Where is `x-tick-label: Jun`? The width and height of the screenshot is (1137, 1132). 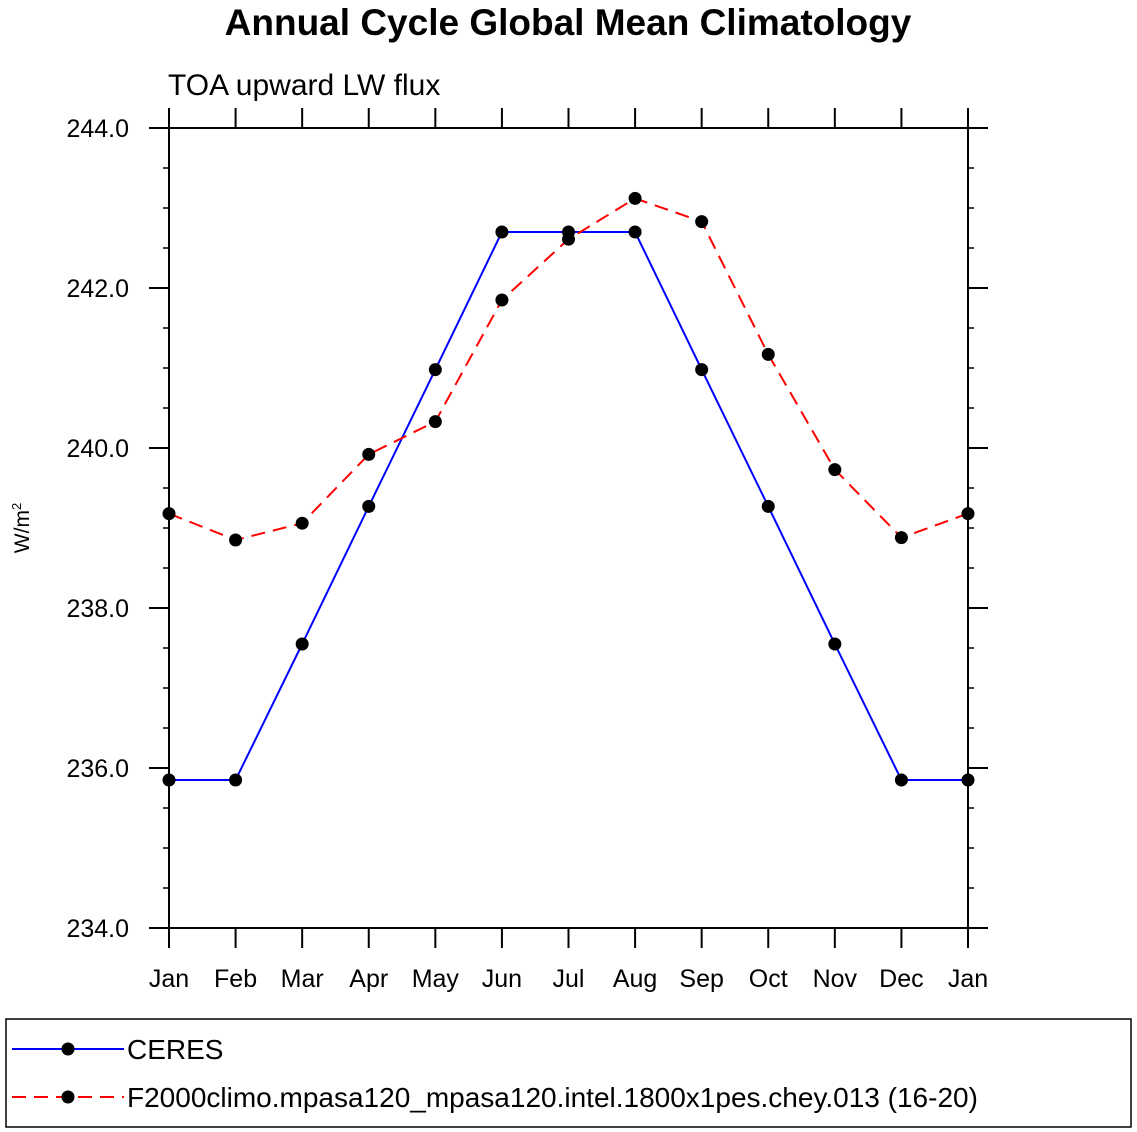
x-tick-label: Jun is located at coordinates (502, 979).